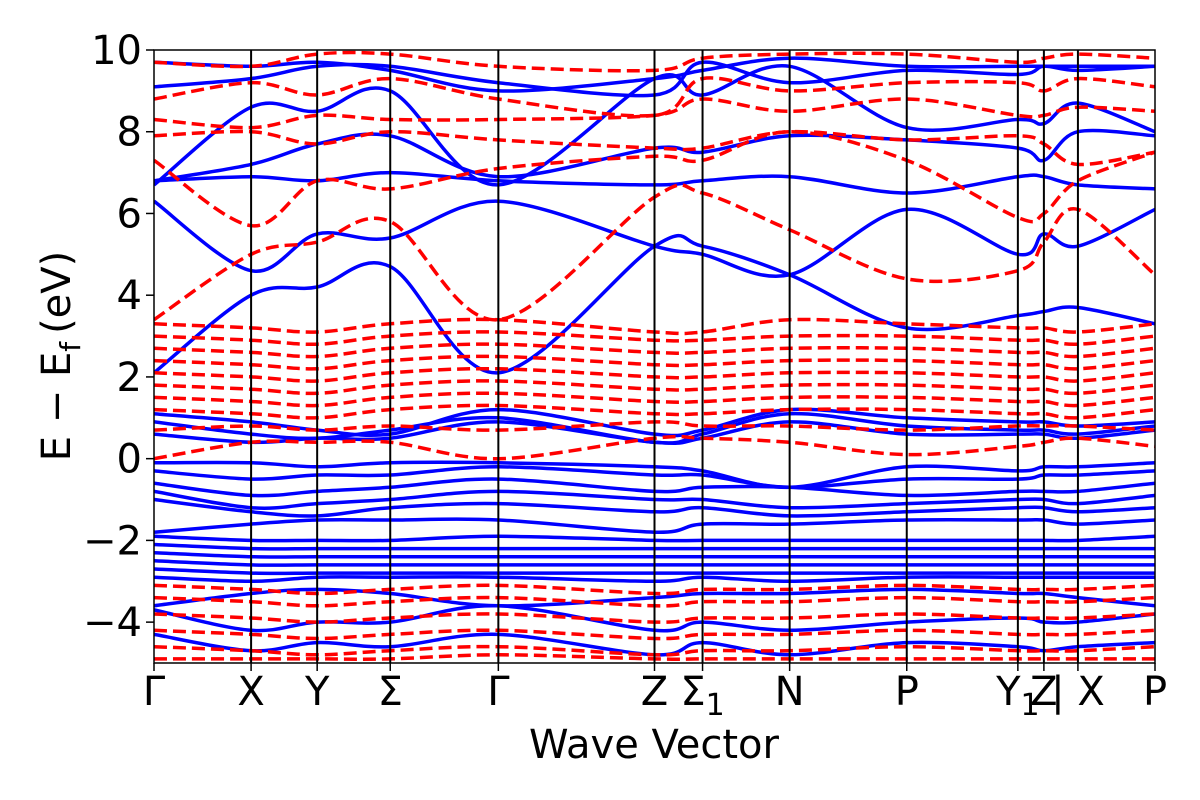 This screenshot has width=1200, height=800. What do you see at coordinates (790, 692) in the screenshot?
I see `x-tick-label-8: N` at bounding box center [790, 692].